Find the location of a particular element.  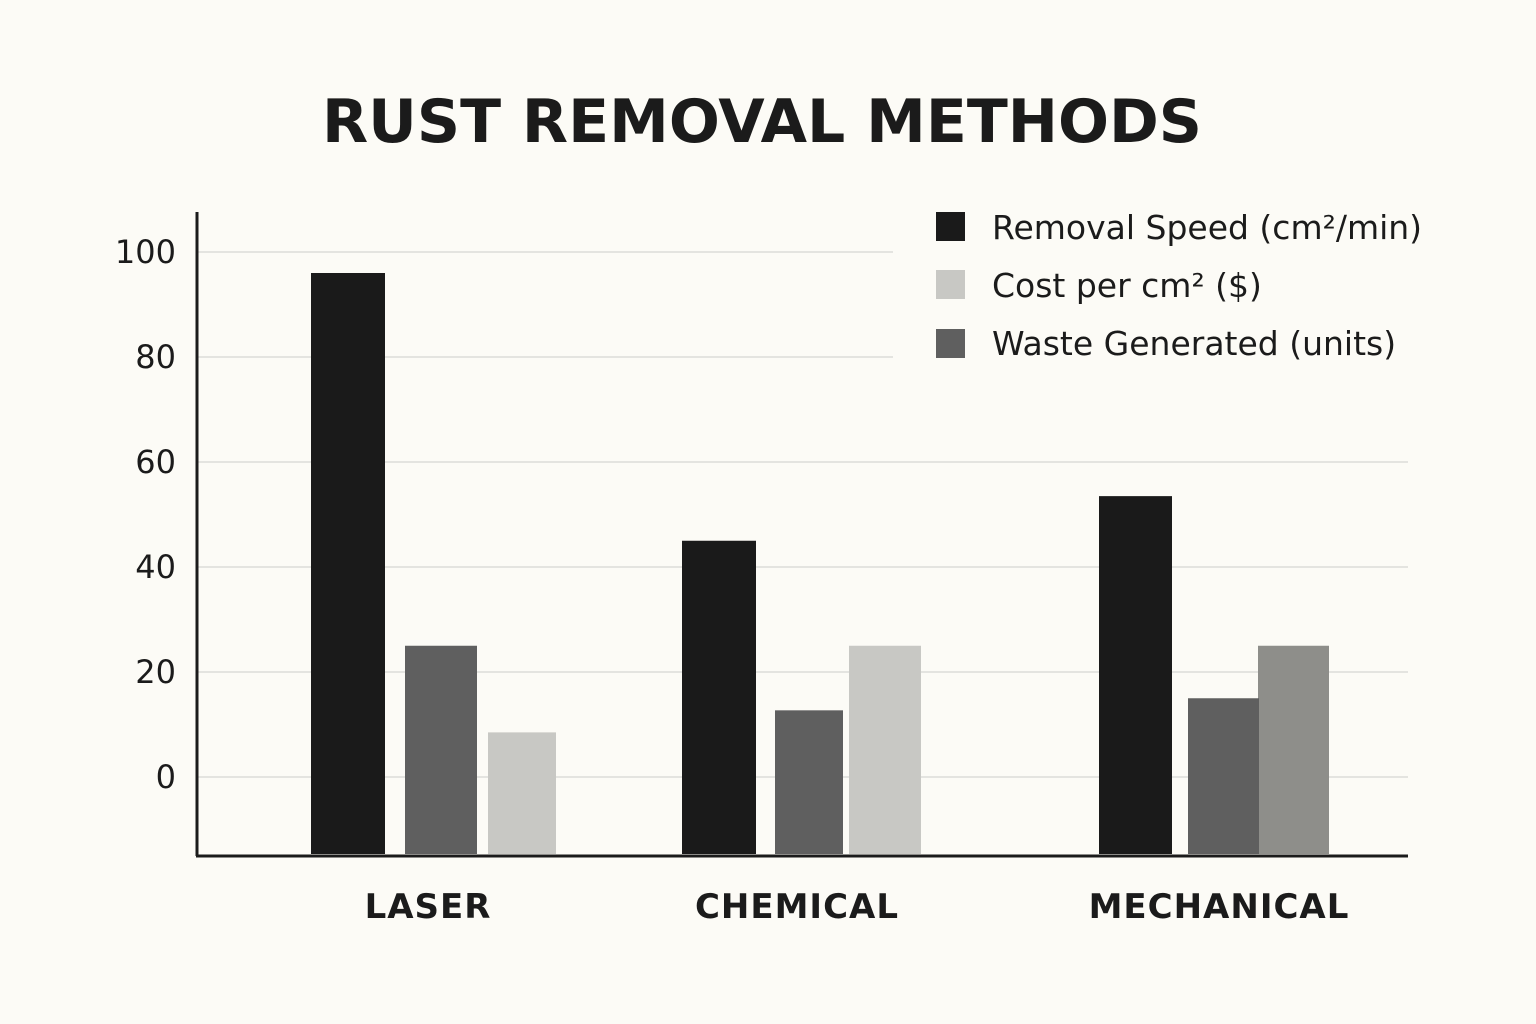

y-tick-label: 80 is located at coordinates (155, 357).